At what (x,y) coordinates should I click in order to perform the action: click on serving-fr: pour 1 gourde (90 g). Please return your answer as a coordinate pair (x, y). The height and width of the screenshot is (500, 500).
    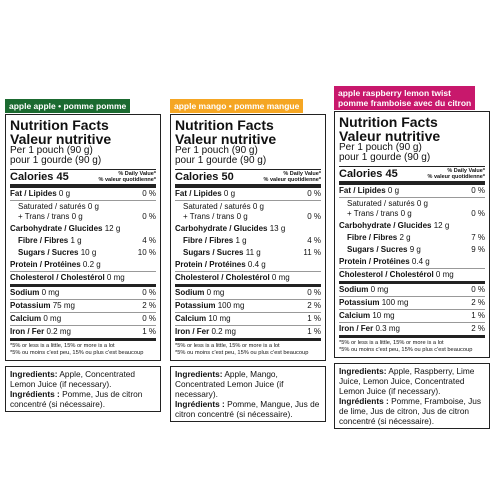
    Looking at the image, I should click on (385, 157).